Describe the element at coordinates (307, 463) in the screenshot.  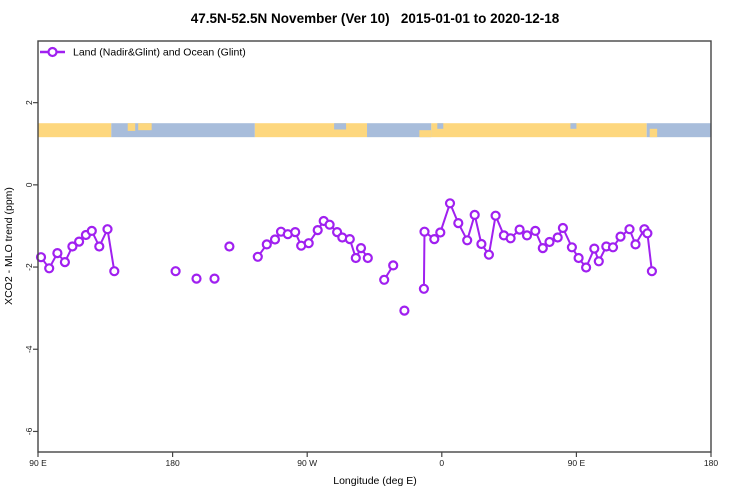
I see `x-tick-label: 90 W` at that location.